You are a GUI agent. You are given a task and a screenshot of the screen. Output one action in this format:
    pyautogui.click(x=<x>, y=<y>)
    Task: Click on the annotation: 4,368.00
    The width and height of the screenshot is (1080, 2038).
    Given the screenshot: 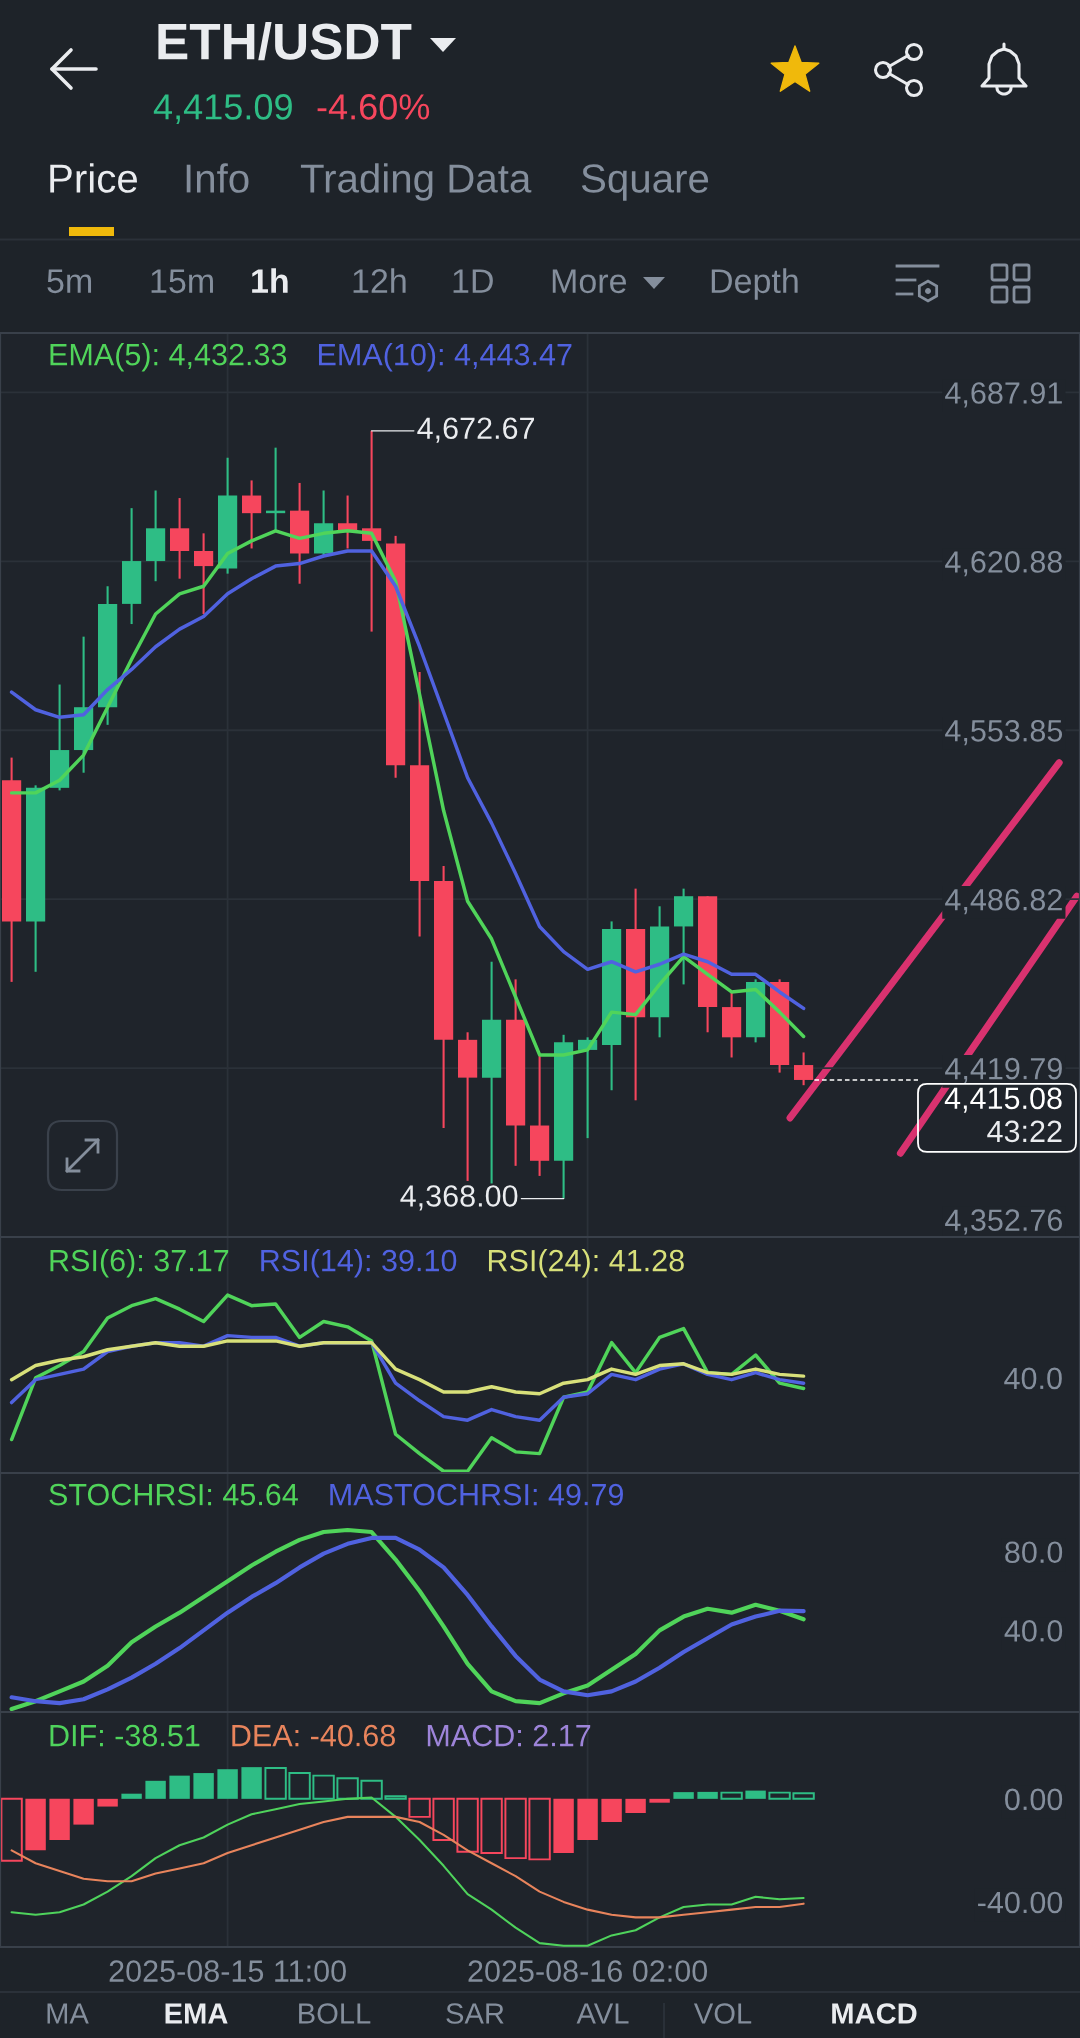 What is the action you would take?
    pyautogui.click(x=459, y=1198)
    